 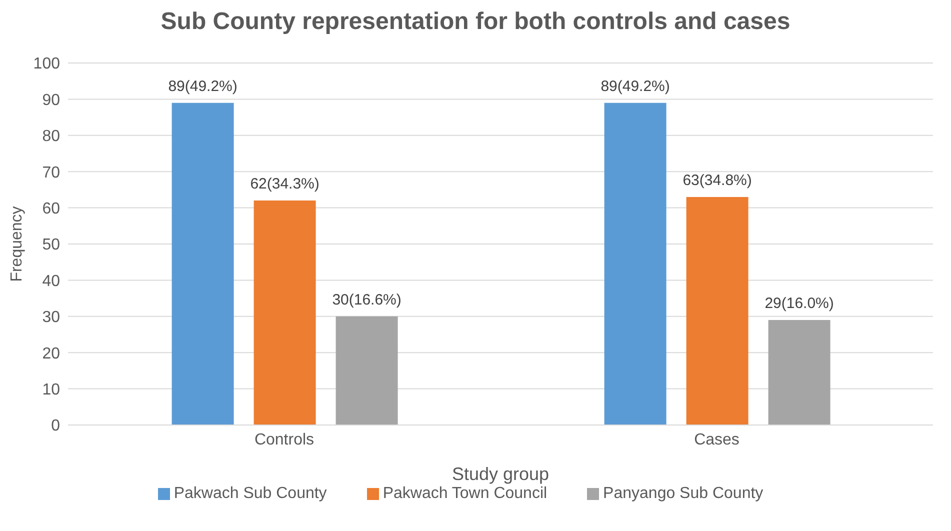 I want to click on y-tick-label: 10, so click(x=51, y=389).